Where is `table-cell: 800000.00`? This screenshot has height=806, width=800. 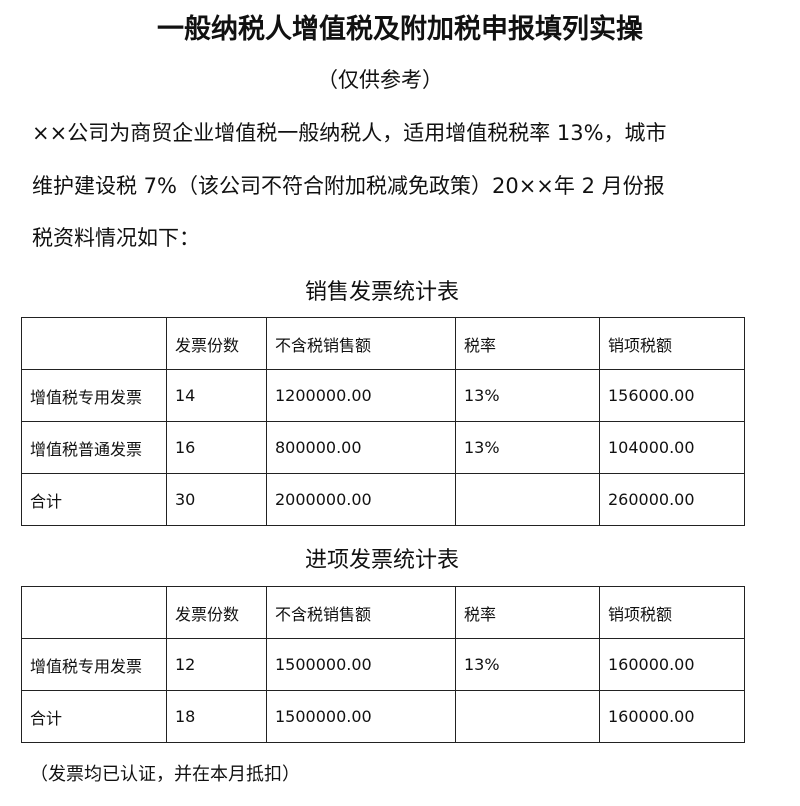 table-cell: 800000.00 is located at coordinates (361, 447).